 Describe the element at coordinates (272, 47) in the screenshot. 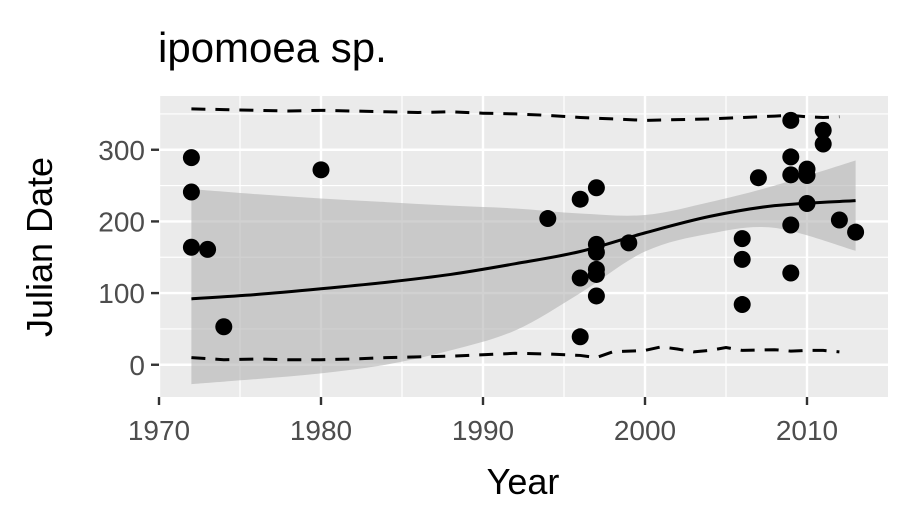

I see `chart-title: ipomoea sp.` at that location.